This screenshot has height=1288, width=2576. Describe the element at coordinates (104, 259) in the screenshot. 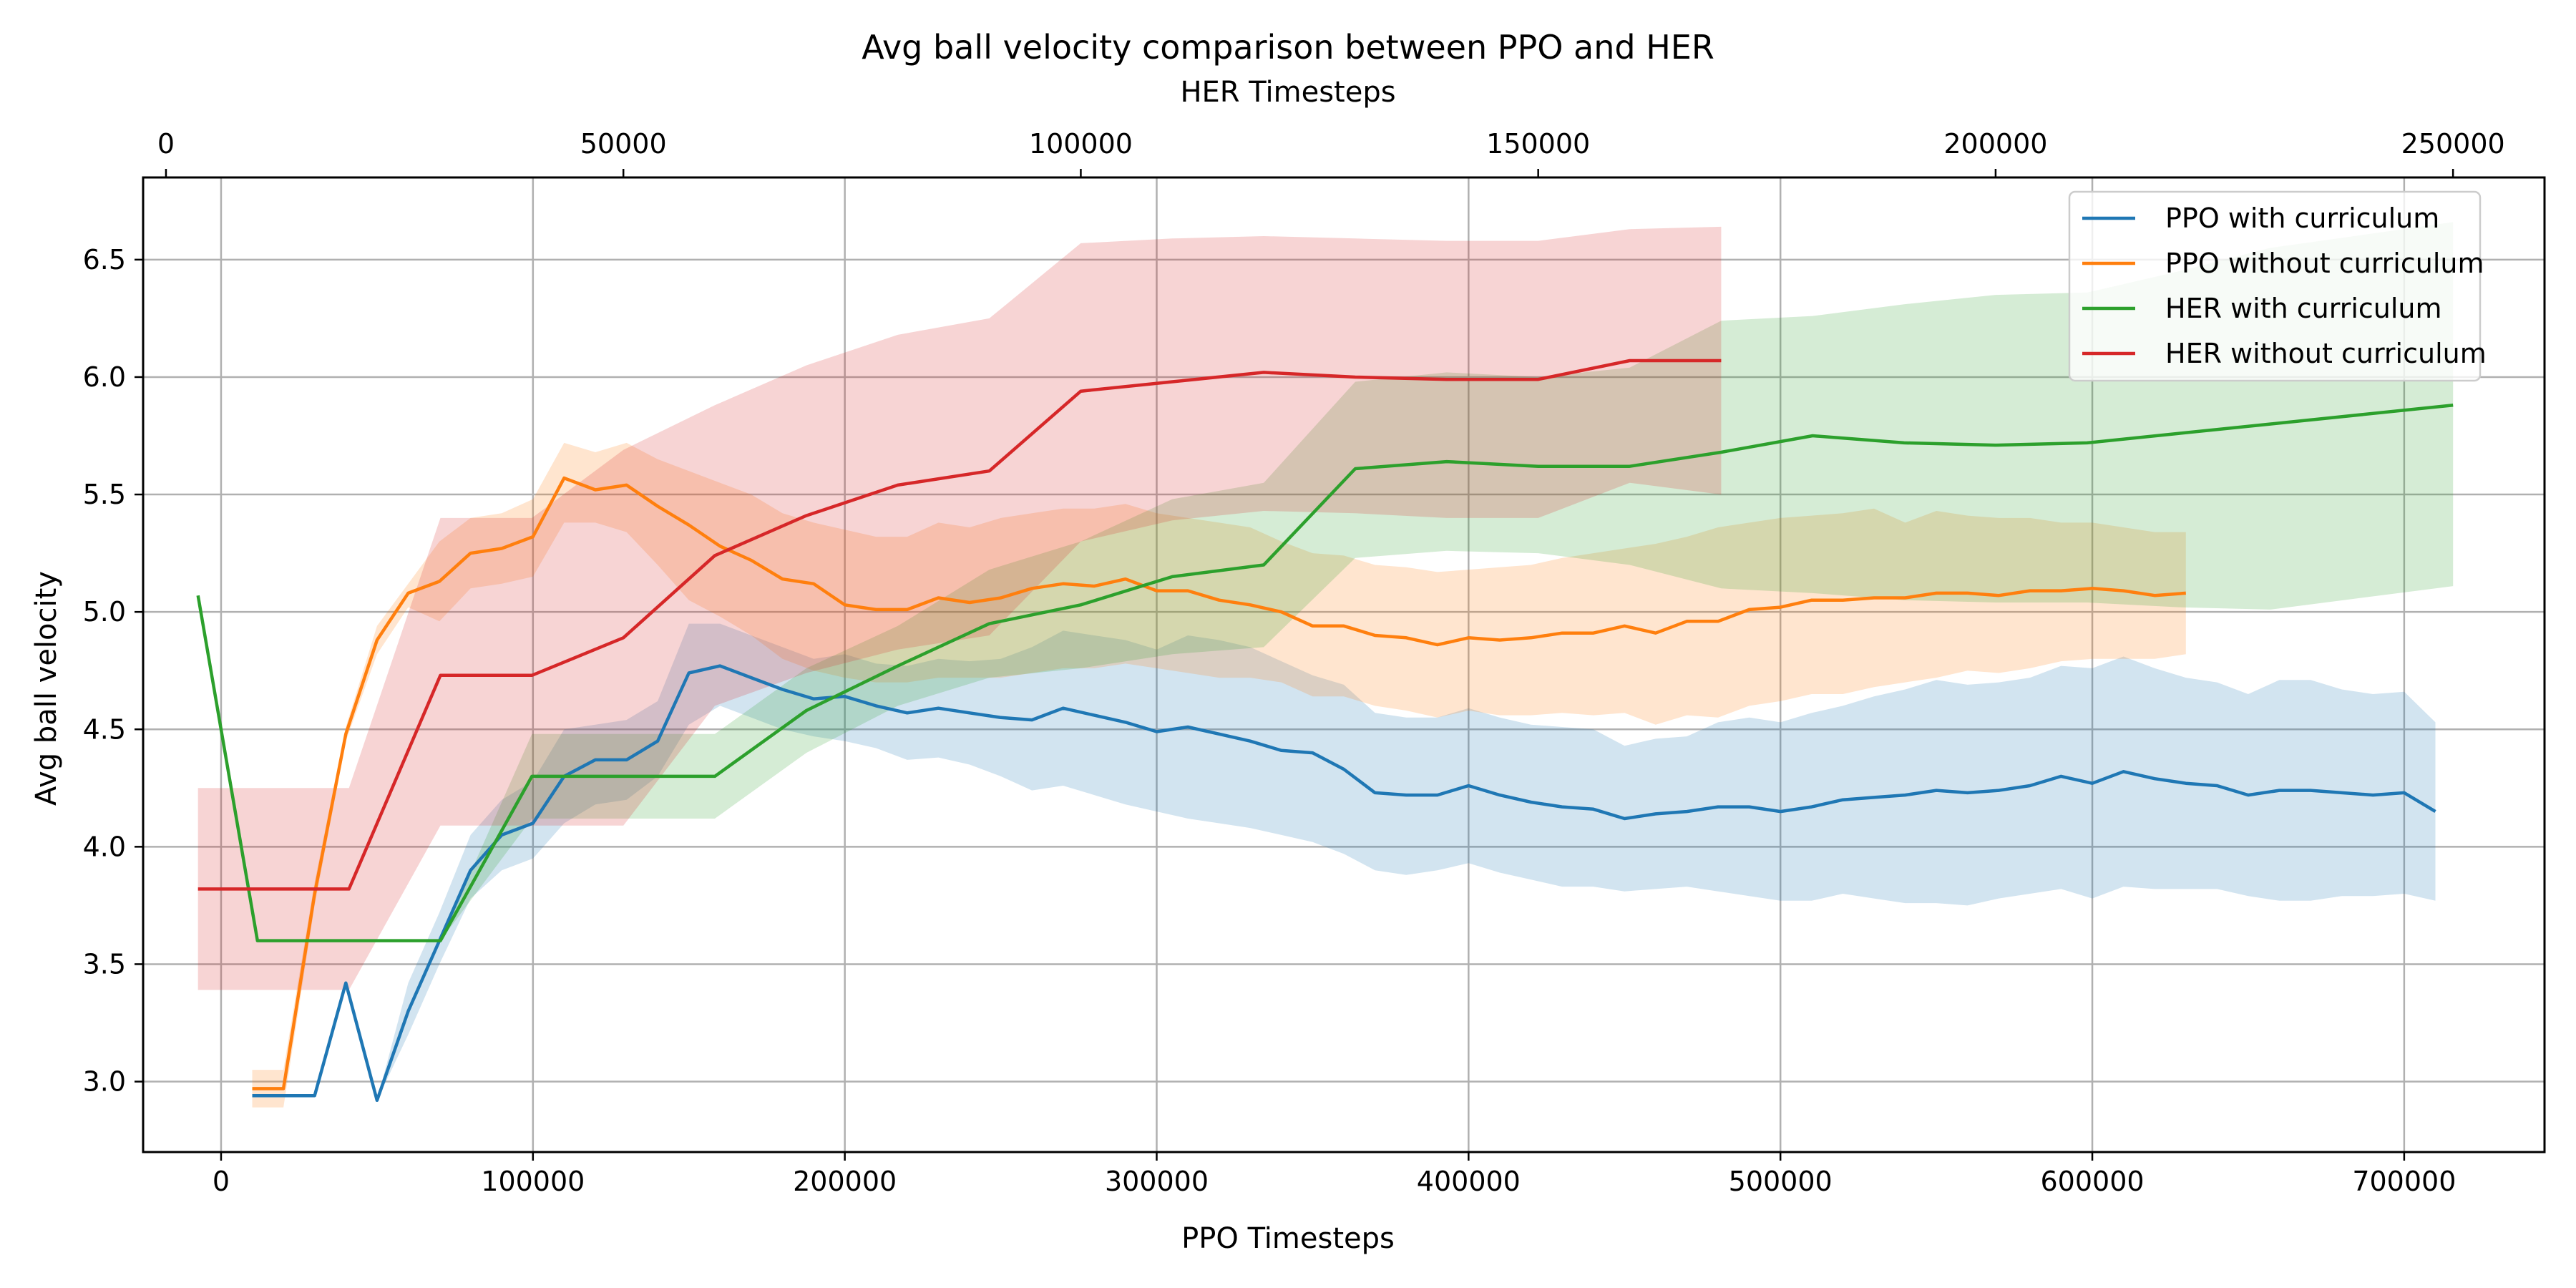

I see `y-tick-label: 6.5` at that location.